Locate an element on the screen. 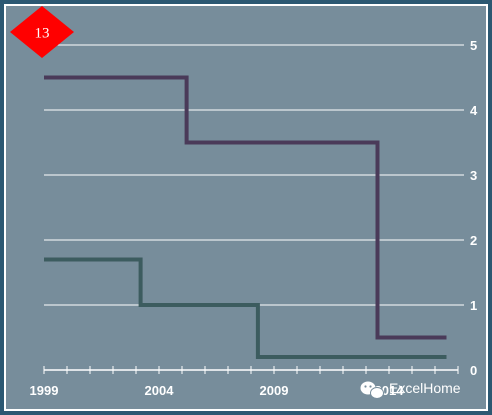 Image resolution: width=492 pixels, height=415 pixels. x-tick-label-2004: 2004 is located at coordinates (160, 390).